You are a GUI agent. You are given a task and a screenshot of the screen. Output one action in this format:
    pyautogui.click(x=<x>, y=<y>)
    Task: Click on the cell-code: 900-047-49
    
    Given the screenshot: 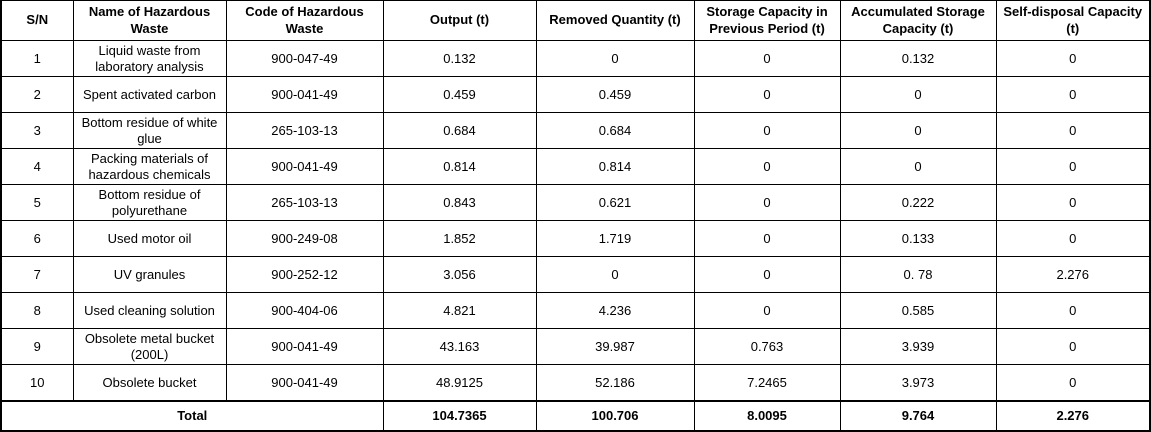 What is the action you would take?
    pyautogui.click(x=304, y=58)
    